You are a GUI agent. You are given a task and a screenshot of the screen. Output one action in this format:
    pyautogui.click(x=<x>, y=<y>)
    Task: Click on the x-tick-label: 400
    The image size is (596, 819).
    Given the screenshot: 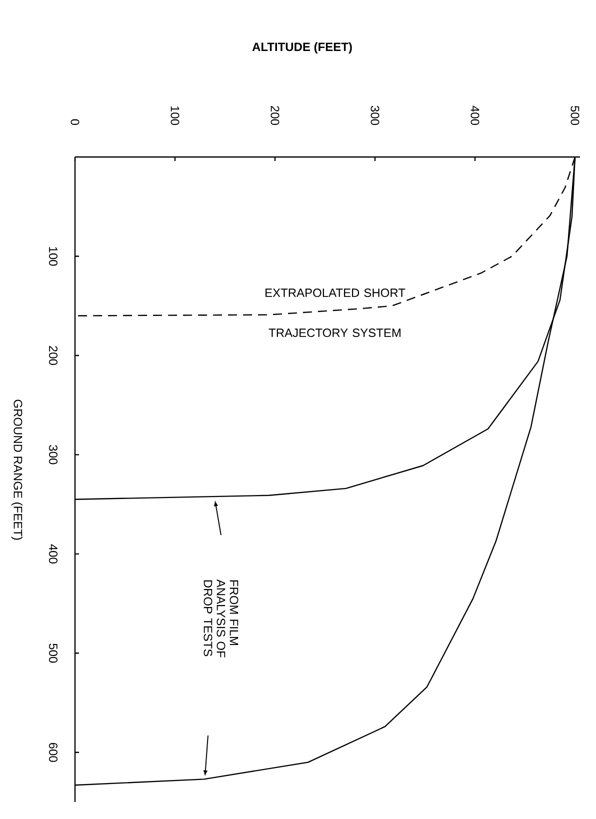 What is the action you would take?
    pyautogui.click(x=475, y=116)
    